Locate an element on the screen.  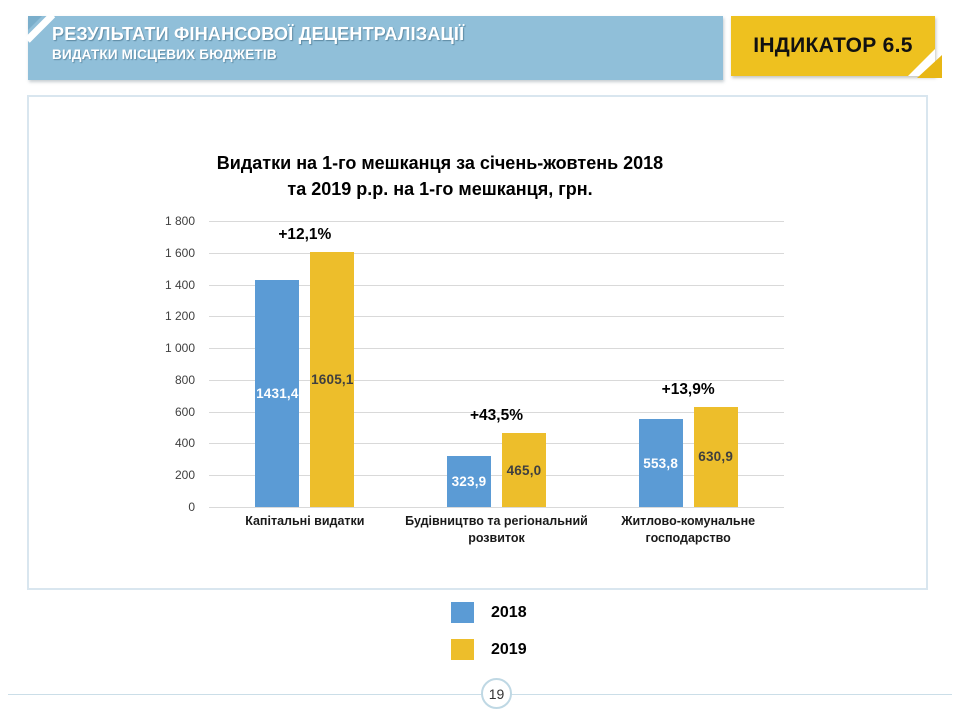
y-axis-tick-label: 400 is located at coordinates (184, 443).